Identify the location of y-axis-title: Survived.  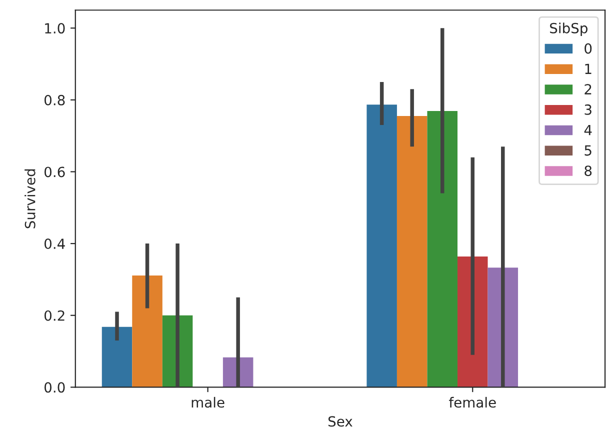
(30, 198).